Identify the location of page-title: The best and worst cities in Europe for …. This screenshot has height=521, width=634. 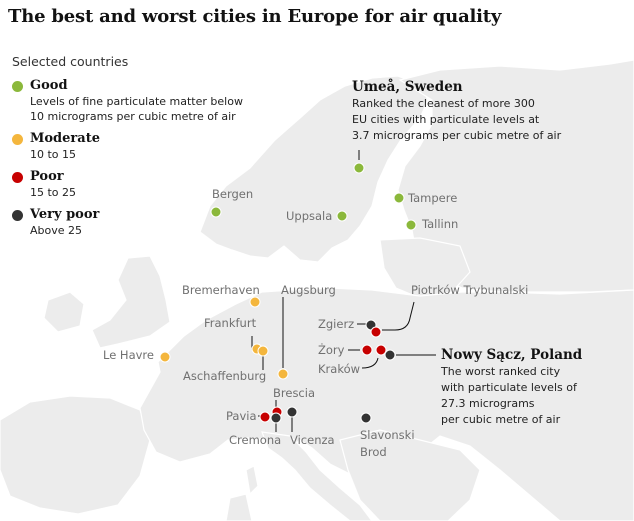
(255, 16).